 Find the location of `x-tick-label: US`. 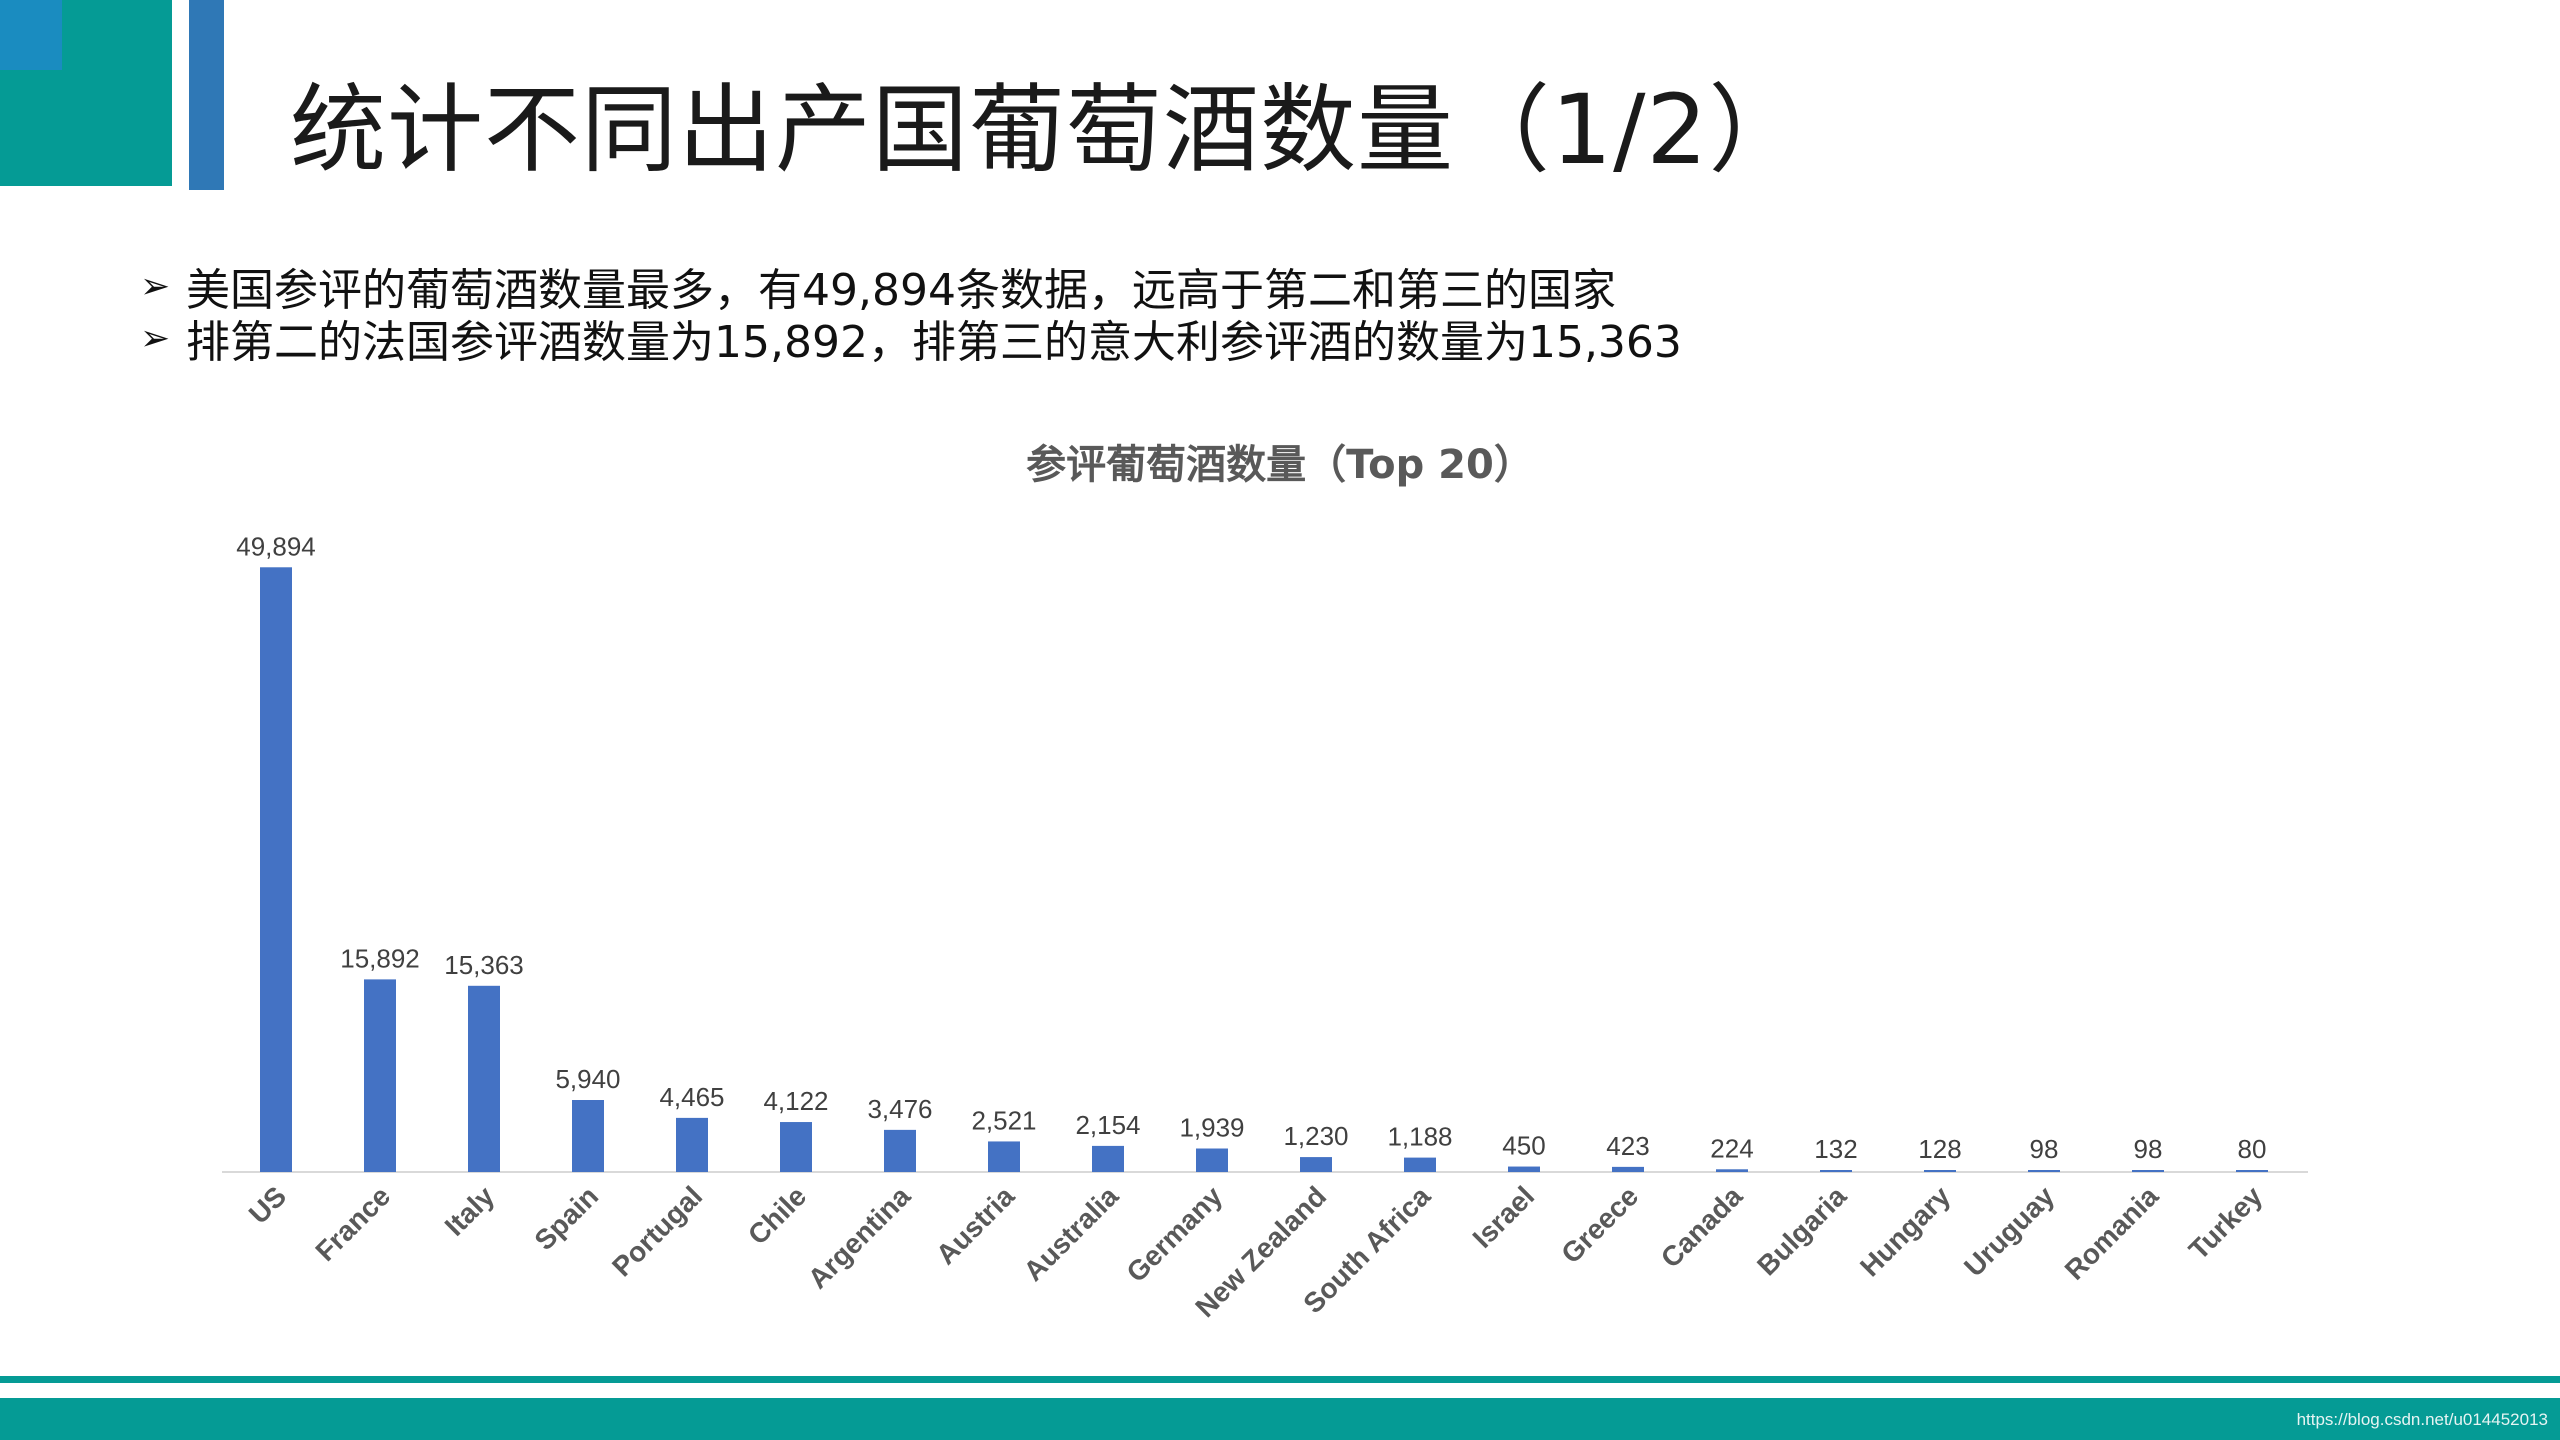

x-tick-label: US is located at coordinates (267, 1204).